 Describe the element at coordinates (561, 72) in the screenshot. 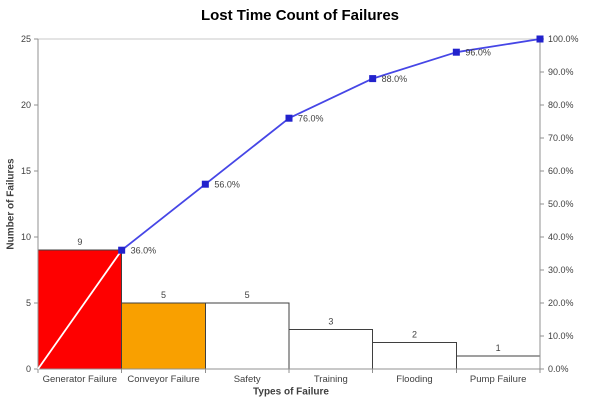

I see `right-axis-tick-label: 90.0%` at that location.